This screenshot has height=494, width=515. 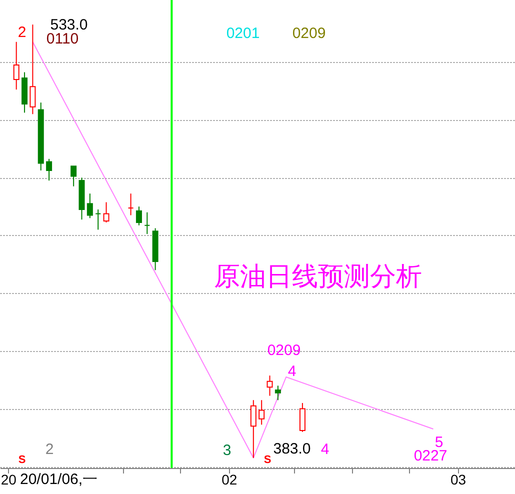 I want to click on annotation: 0110, so click(x=62, y=39).